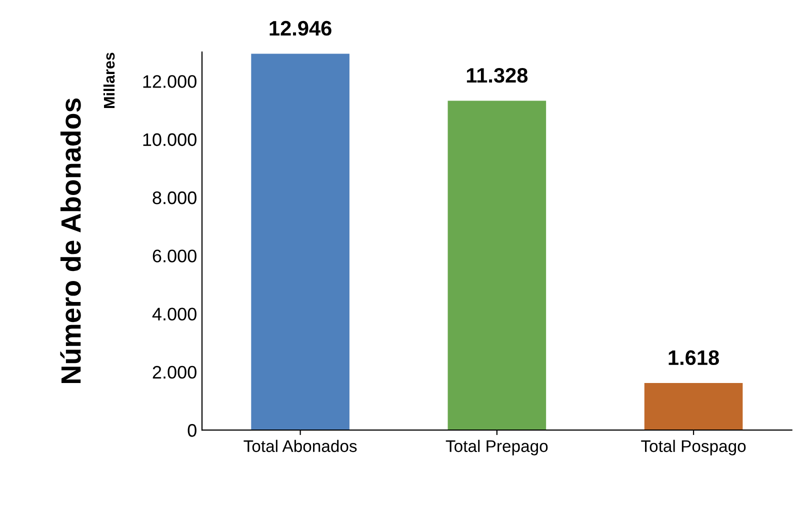 This screenshot has height=506, width=808. What do you see at coordinates (174, 372) in the screenshot?
I see `y-tick-label: 2.000` at bounding box center [174, 372].